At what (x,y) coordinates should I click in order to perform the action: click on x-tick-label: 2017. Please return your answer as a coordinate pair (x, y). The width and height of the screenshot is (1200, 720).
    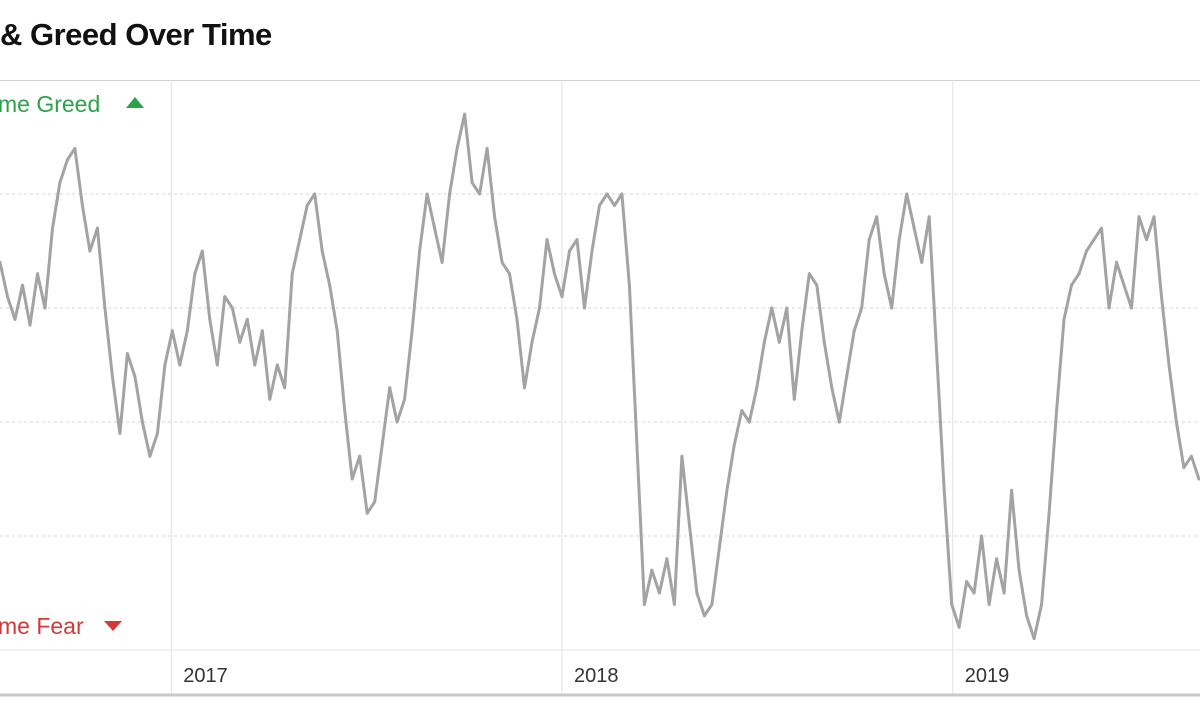
    Looking at the image, I should click on (205, 676).